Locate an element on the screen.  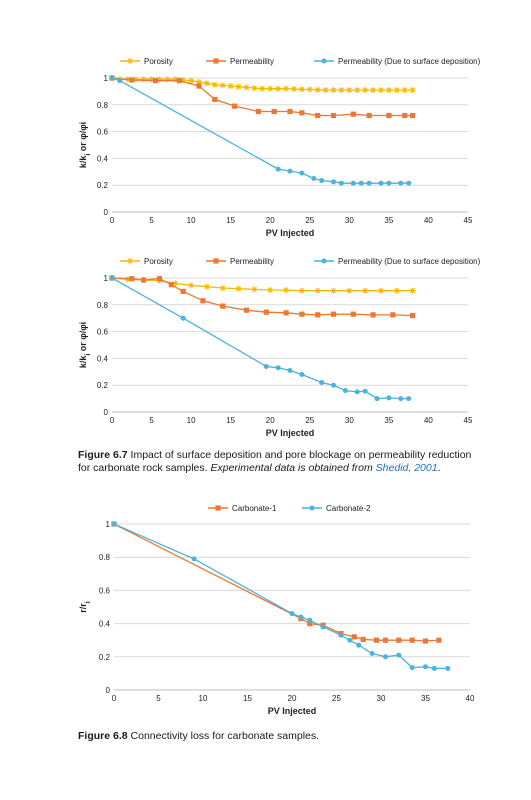
series-permeability-due-to-surface-deposition- is located at coordinates (260, 338).